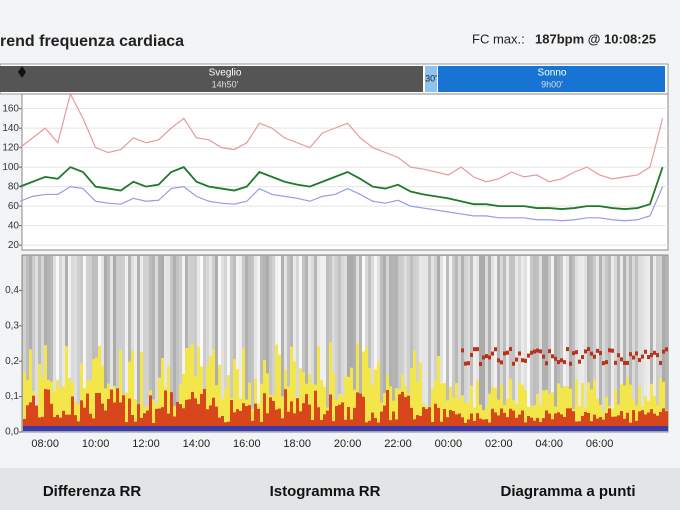 The height and width of the screenshot is (510, 680). What do you see at coordinates (92, 491) in the screenshot?
I see `tab: Differenza RR` at bounding box center [92, 491].